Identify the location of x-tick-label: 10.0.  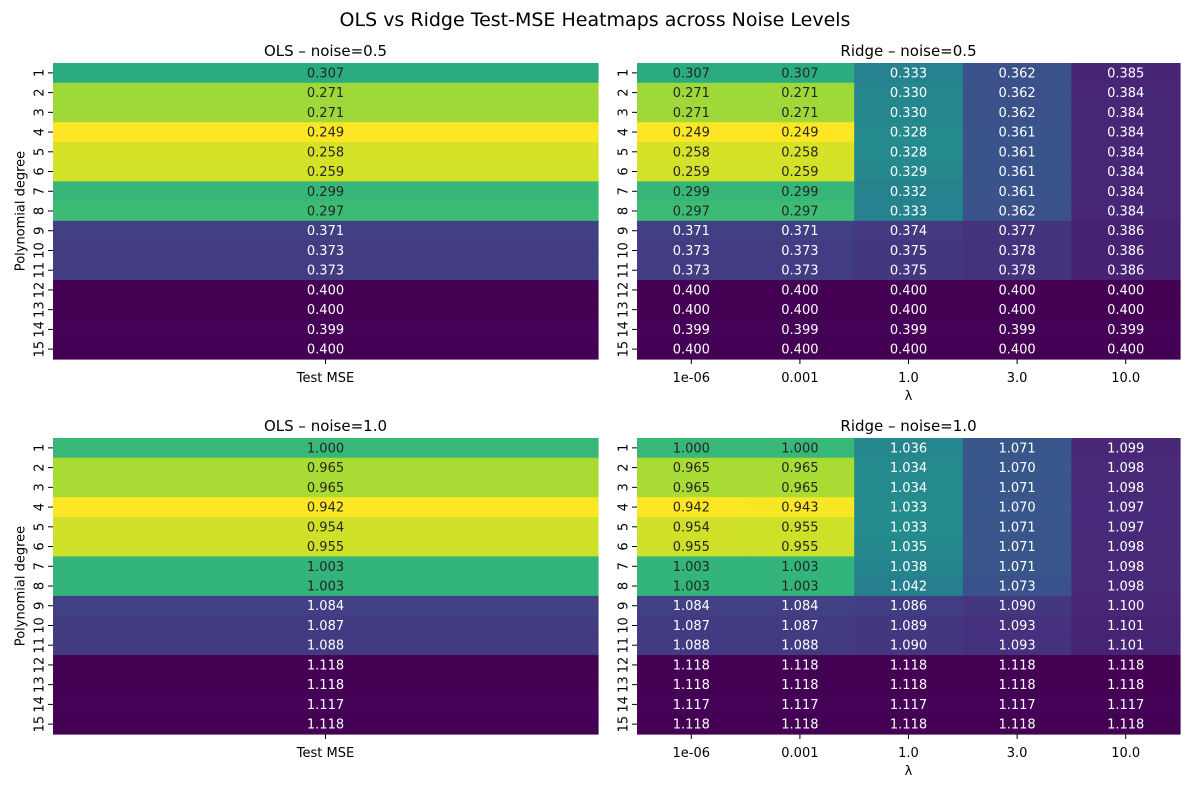
(1125, 378).